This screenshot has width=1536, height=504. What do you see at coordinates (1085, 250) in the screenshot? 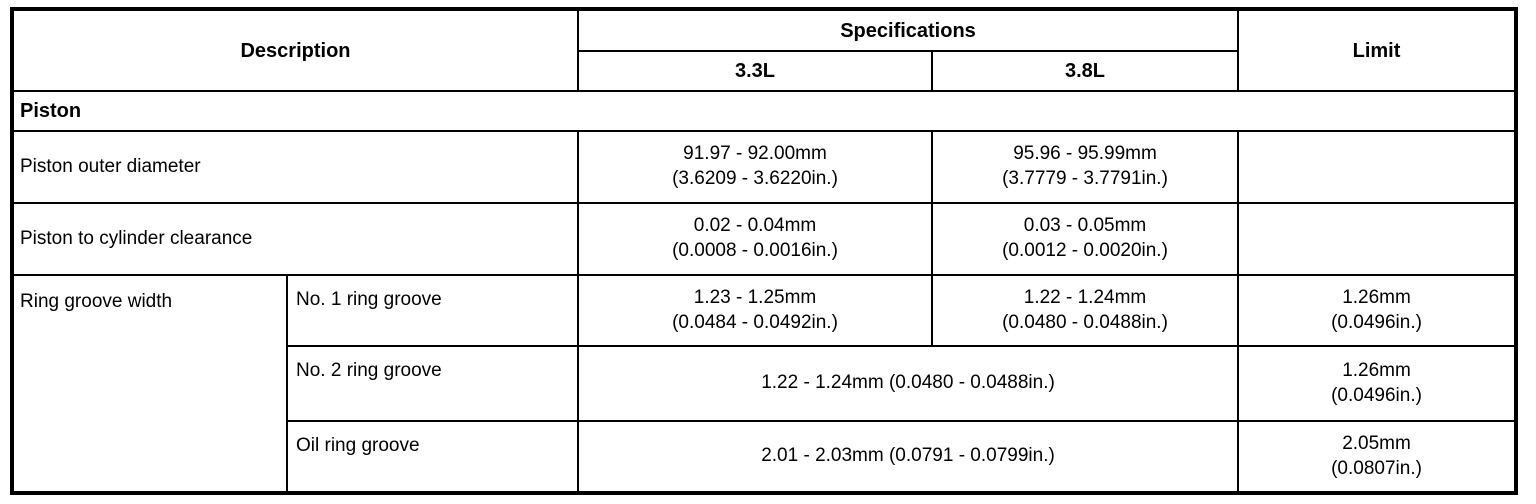
I see `spec-value-in: (0.0012 - 0.0020in.)` at bounding box center [1085, 250].